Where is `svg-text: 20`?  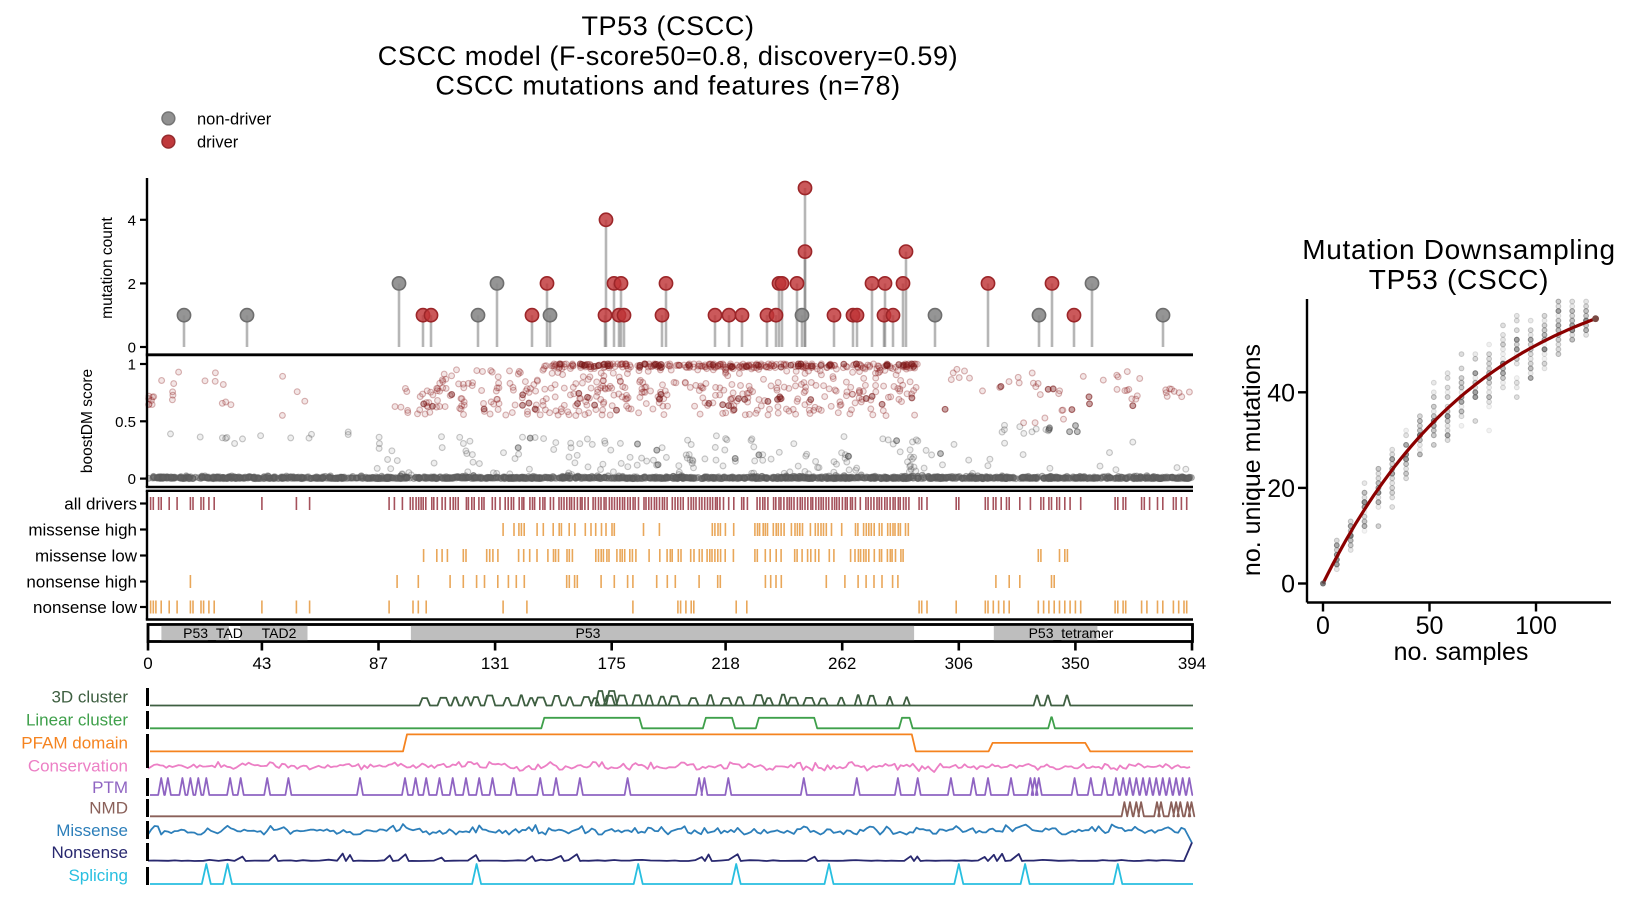 svg-text: 20 is located at coordinates (1281, 489).